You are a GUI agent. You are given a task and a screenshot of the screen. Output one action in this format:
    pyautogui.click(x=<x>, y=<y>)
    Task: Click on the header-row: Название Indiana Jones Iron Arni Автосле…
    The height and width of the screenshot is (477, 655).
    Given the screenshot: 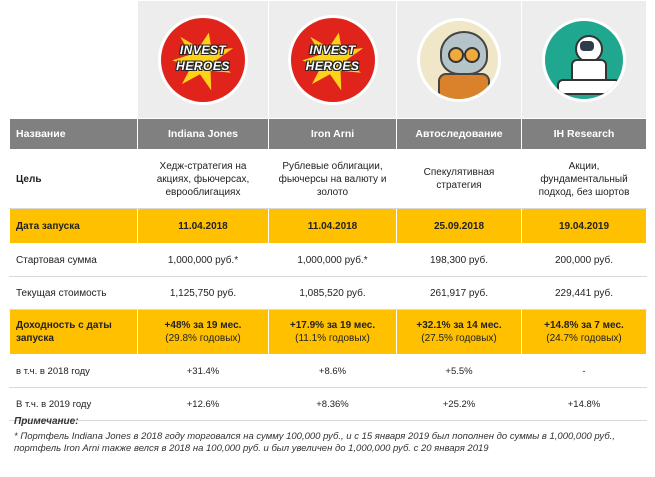 What is the action you would take?
    pyautogui.click(x=328, y=134)
    